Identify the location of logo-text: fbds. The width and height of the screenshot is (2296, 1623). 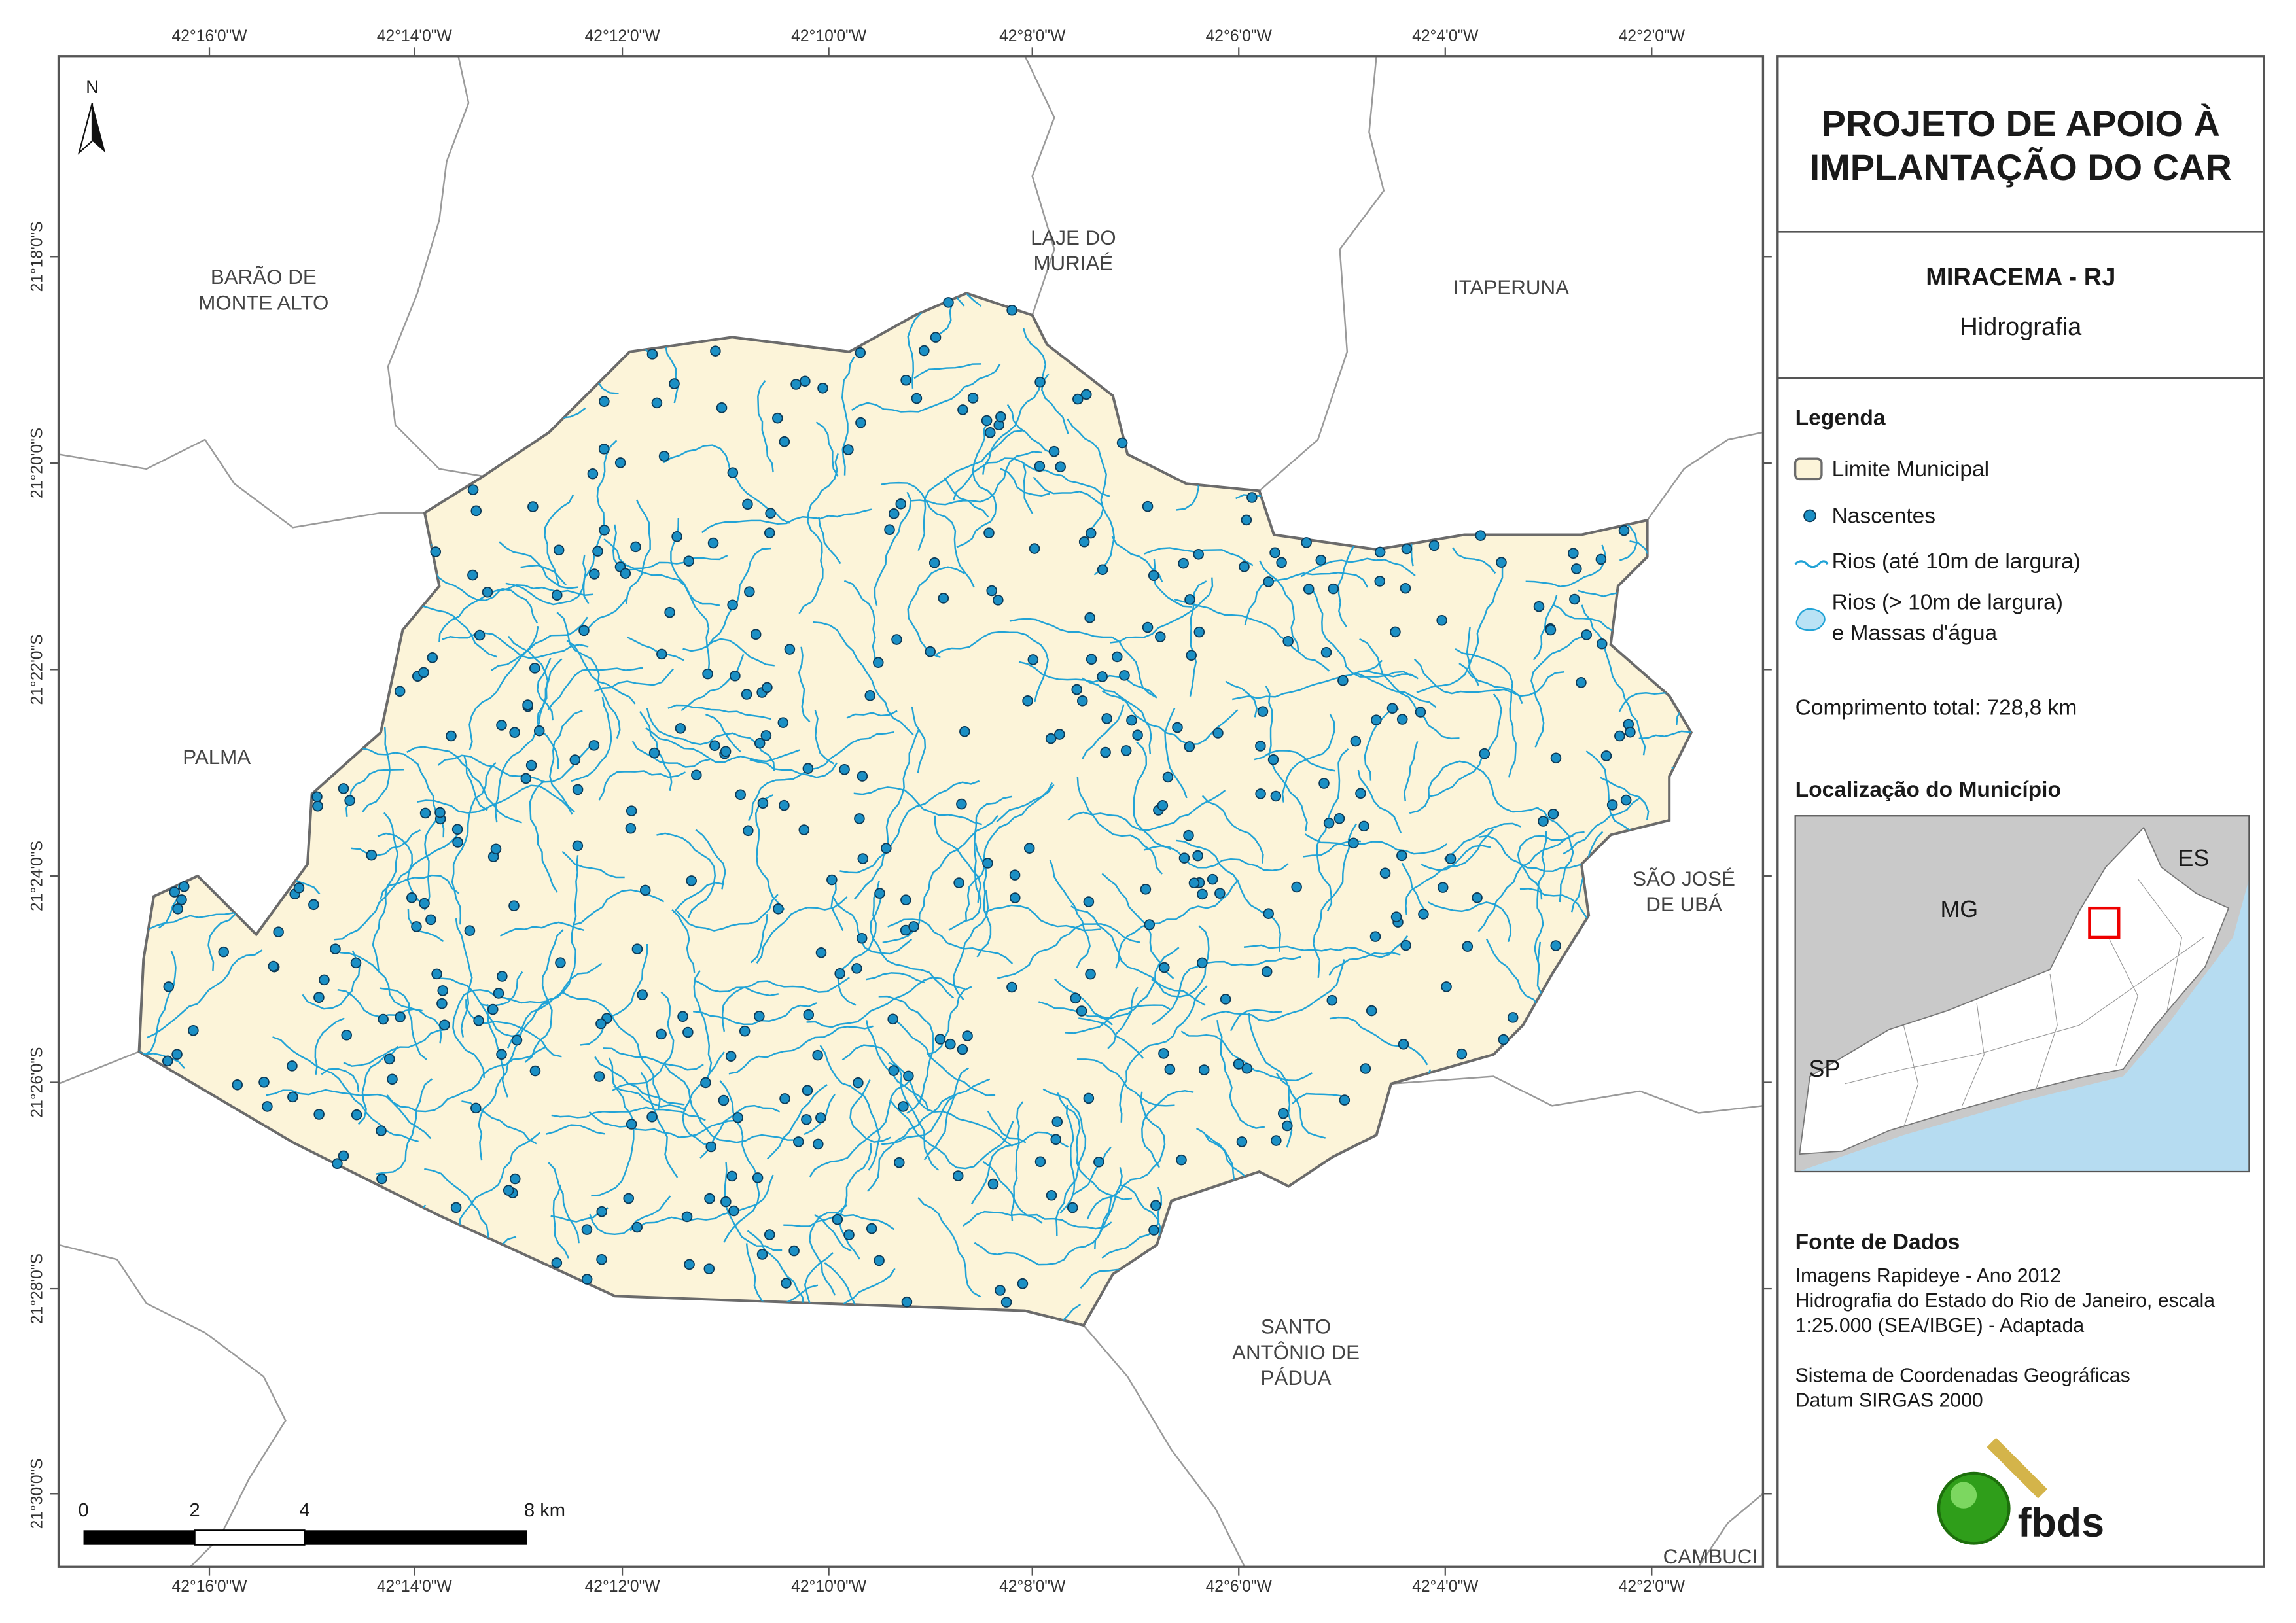
(2061, 1523).